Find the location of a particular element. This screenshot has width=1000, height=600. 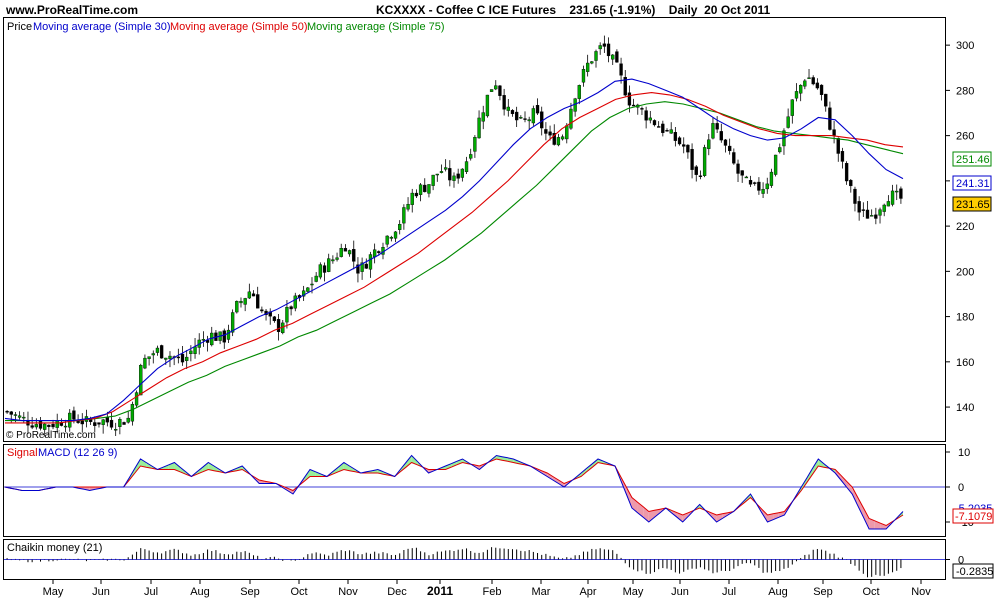

chaikin-badge-box is located at coordinates (973, 571).